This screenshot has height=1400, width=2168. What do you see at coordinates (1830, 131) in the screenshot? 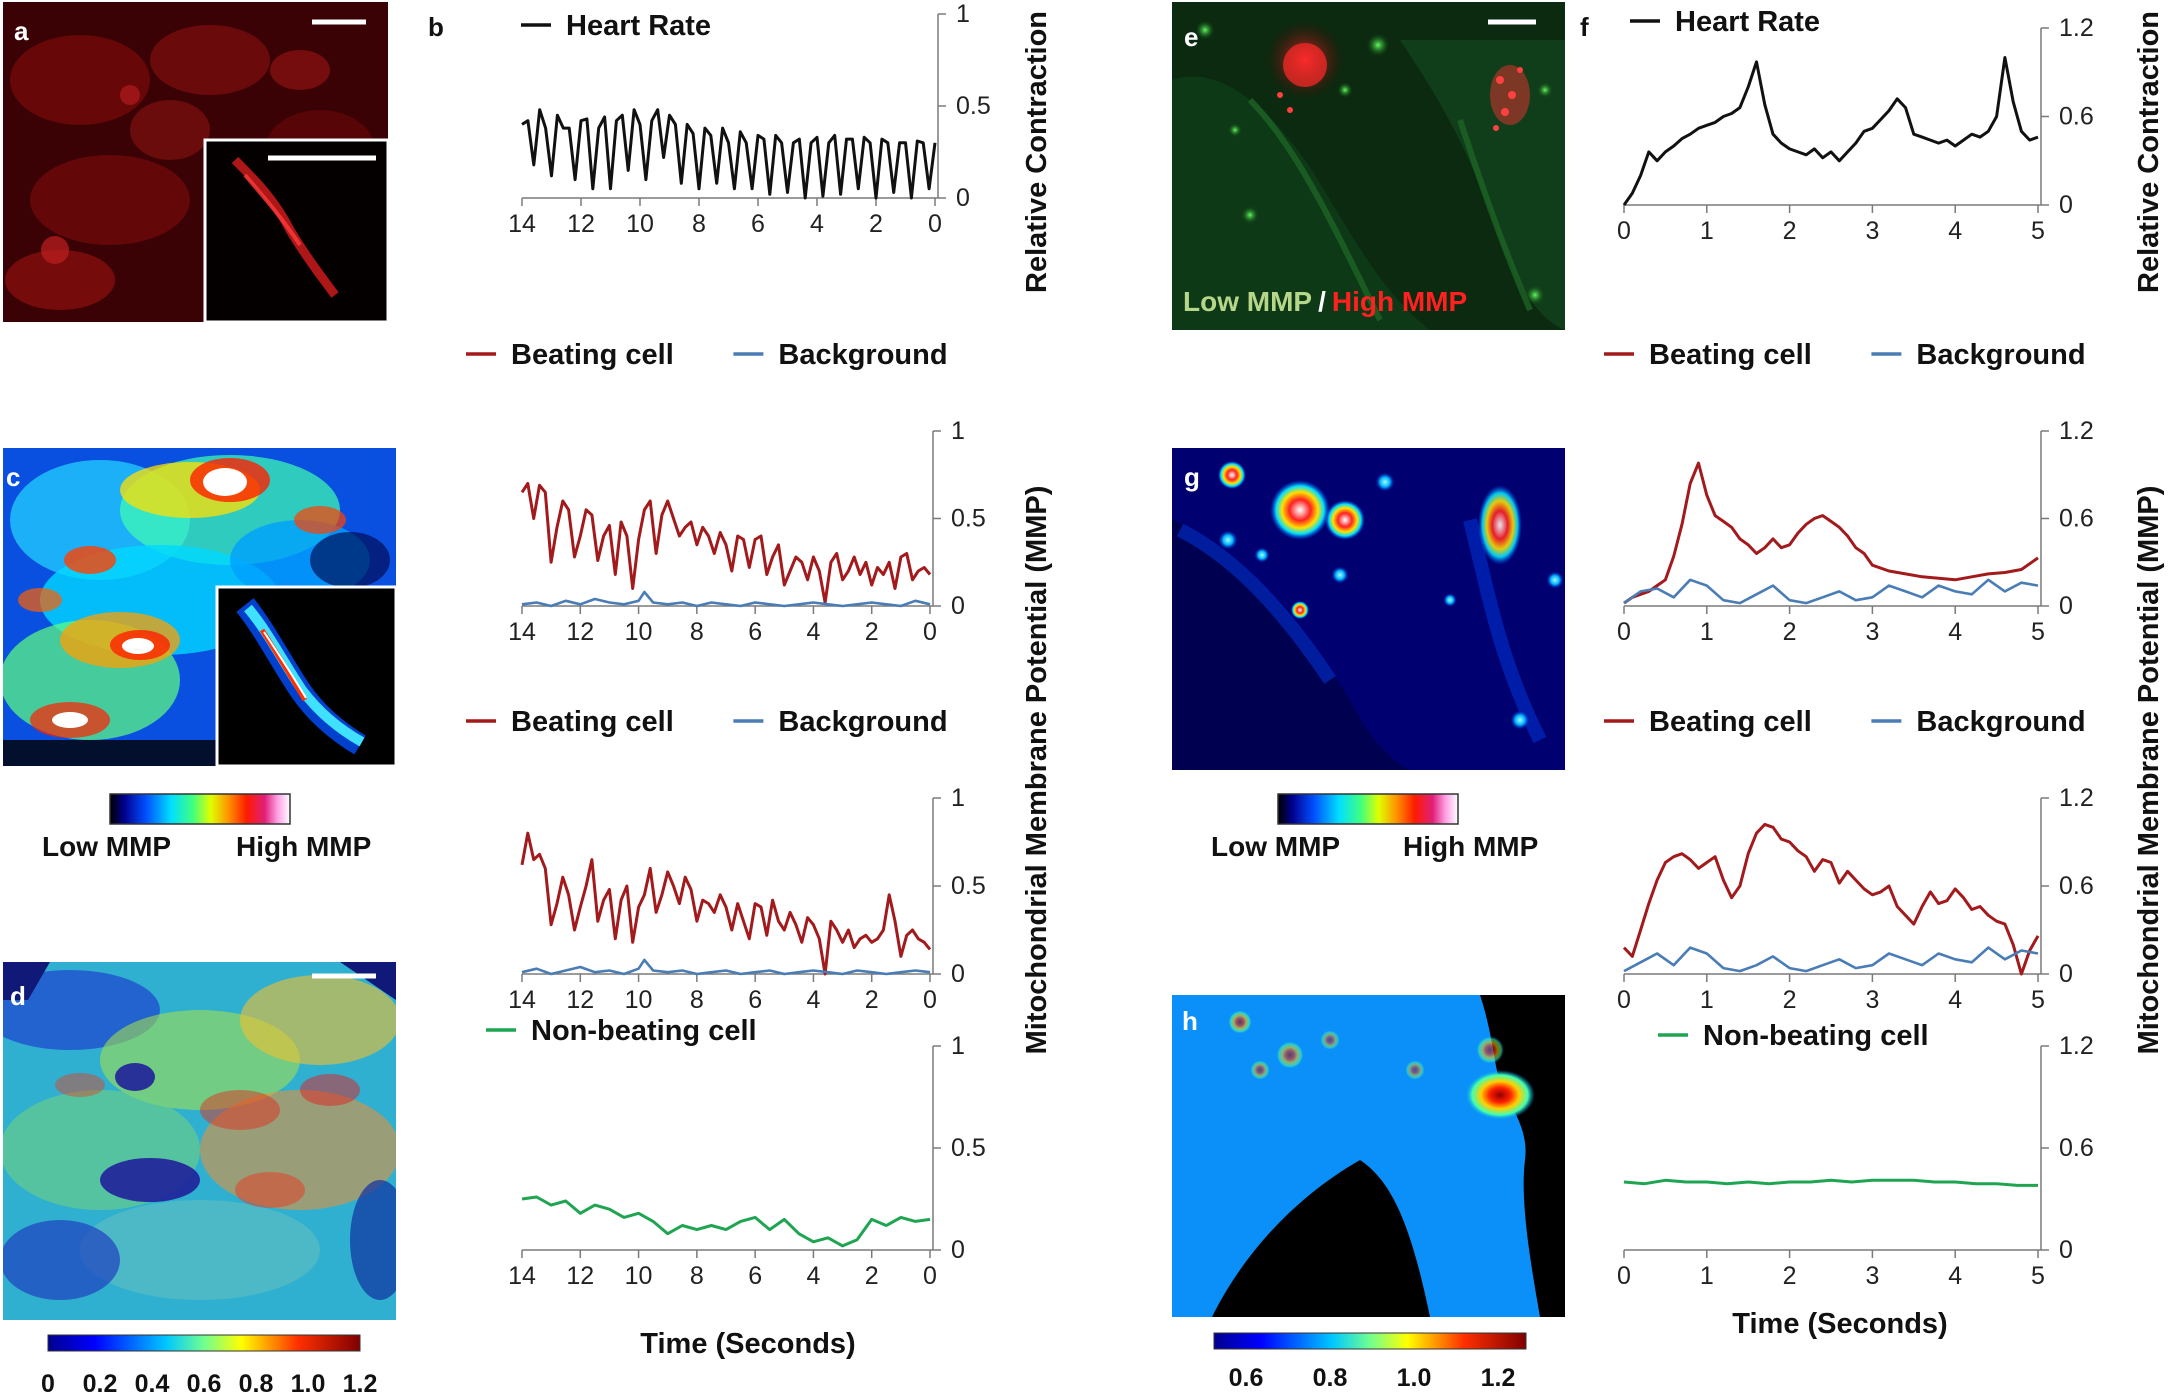
I see `series-line-heart-rate` at bounding box center [1830, 131].